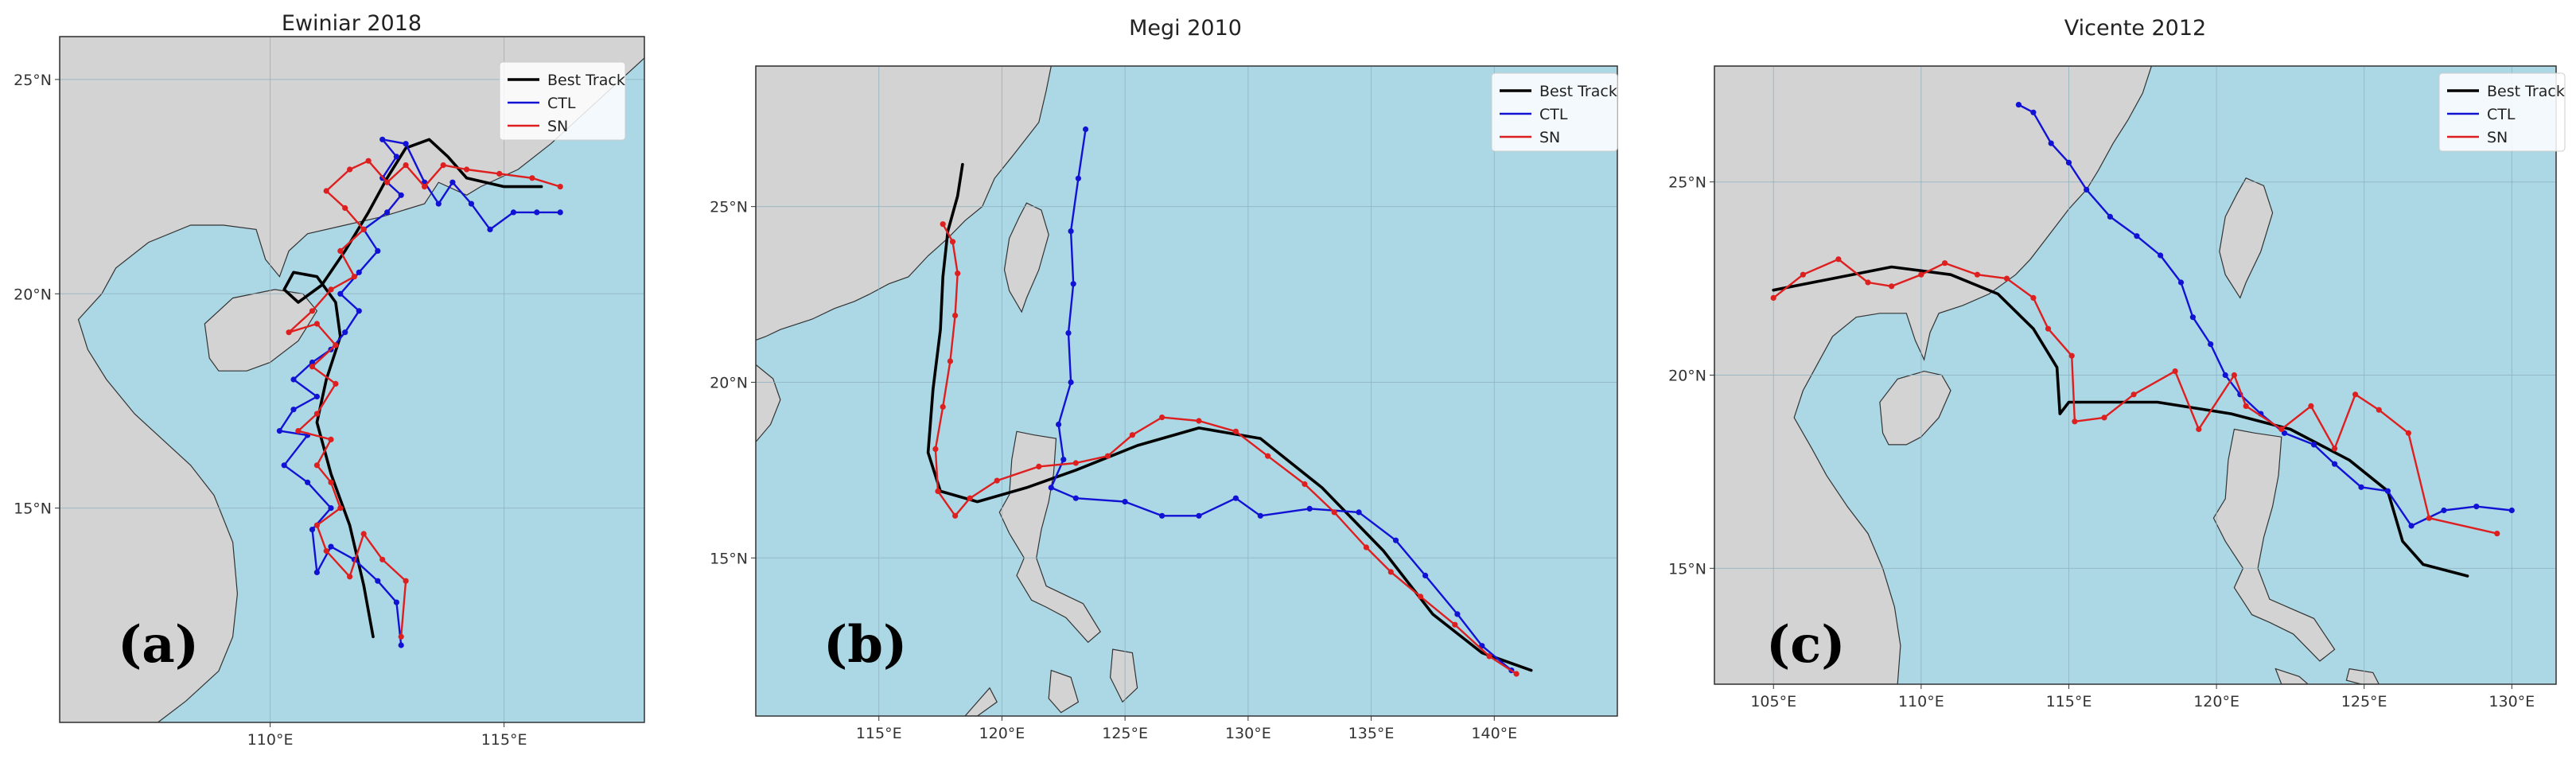 Image resolution: width=2576 pixels, height=759 pixels. Describe the element at coordinates (1248, 734) in the screenshot. I see `lon-tick-label: 130°E` at that location.